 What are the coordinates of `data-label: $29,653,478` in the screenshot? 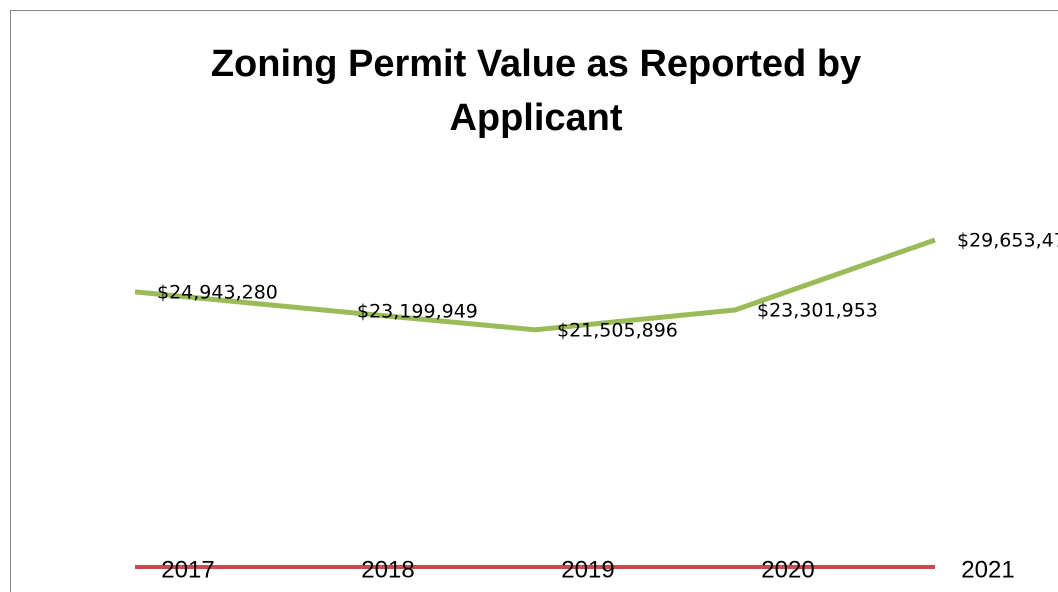 It's located at (1007, 240).